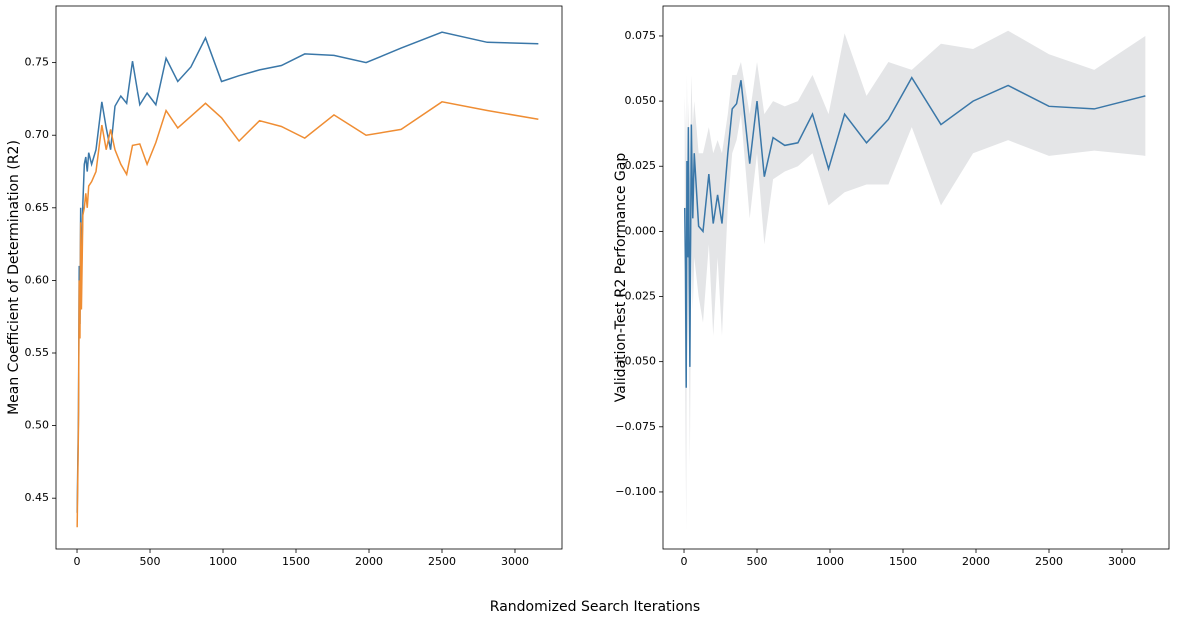 Image resolution: width=1177 pixels, height=622 pixels. Describe the element at coordinates (635, 361) in the screenshot. I see `y-tick-label: −0.050` at that location.